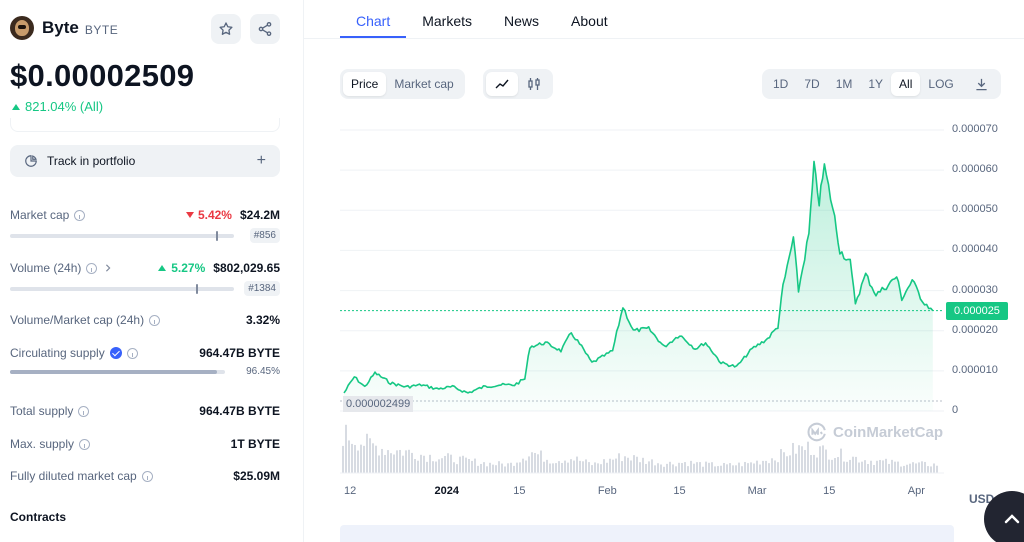 The width and height of the screenshot is (1024, 542). I want to click on market-cap-option: Market cap, so click(424, 84).